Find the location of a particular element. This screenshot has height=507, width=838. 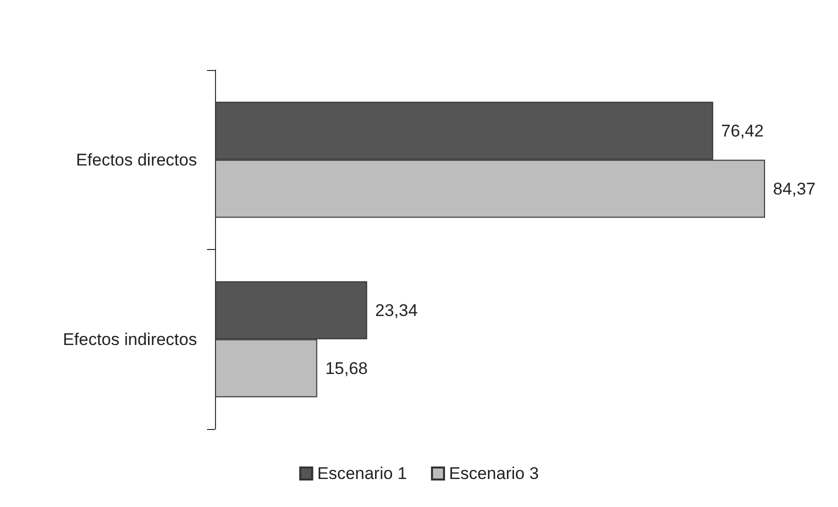

y-tick-label: Efectos directos is located at coordinates (136, 160).